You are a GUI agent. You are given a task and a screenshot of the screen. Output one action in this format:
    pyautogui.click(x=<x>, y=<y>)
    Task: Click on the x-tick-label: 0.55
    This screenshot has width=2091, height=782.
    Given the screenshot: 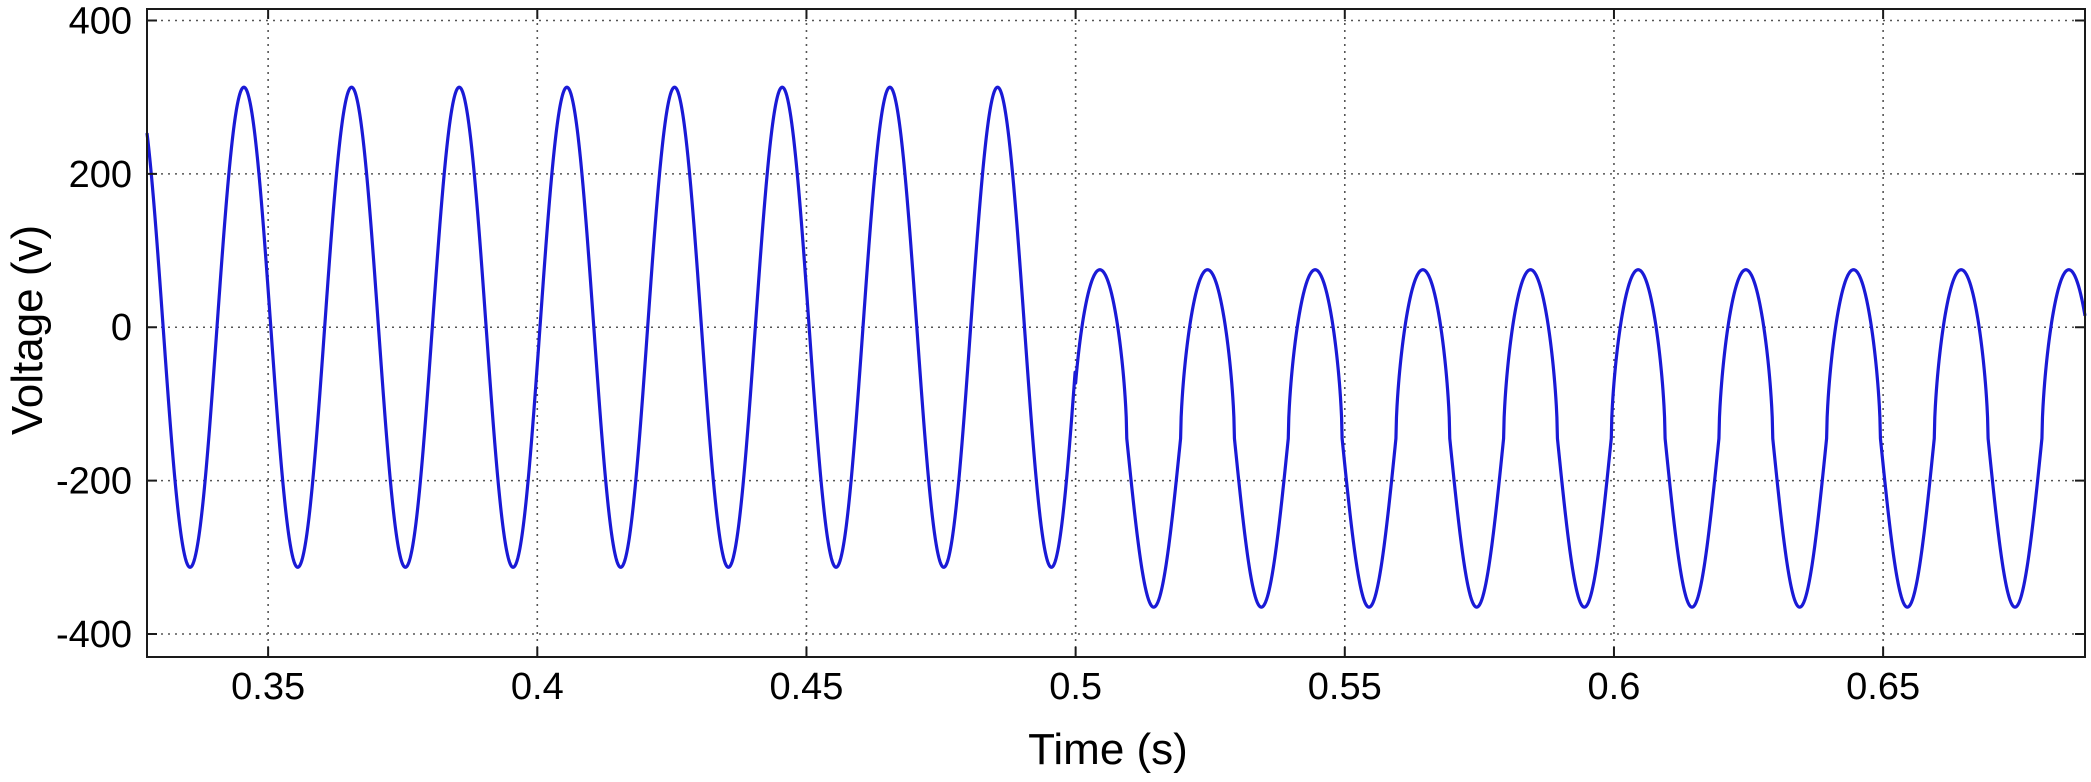 What is the action you would take?
    pyautogui.click(x=1345, y=687)
    